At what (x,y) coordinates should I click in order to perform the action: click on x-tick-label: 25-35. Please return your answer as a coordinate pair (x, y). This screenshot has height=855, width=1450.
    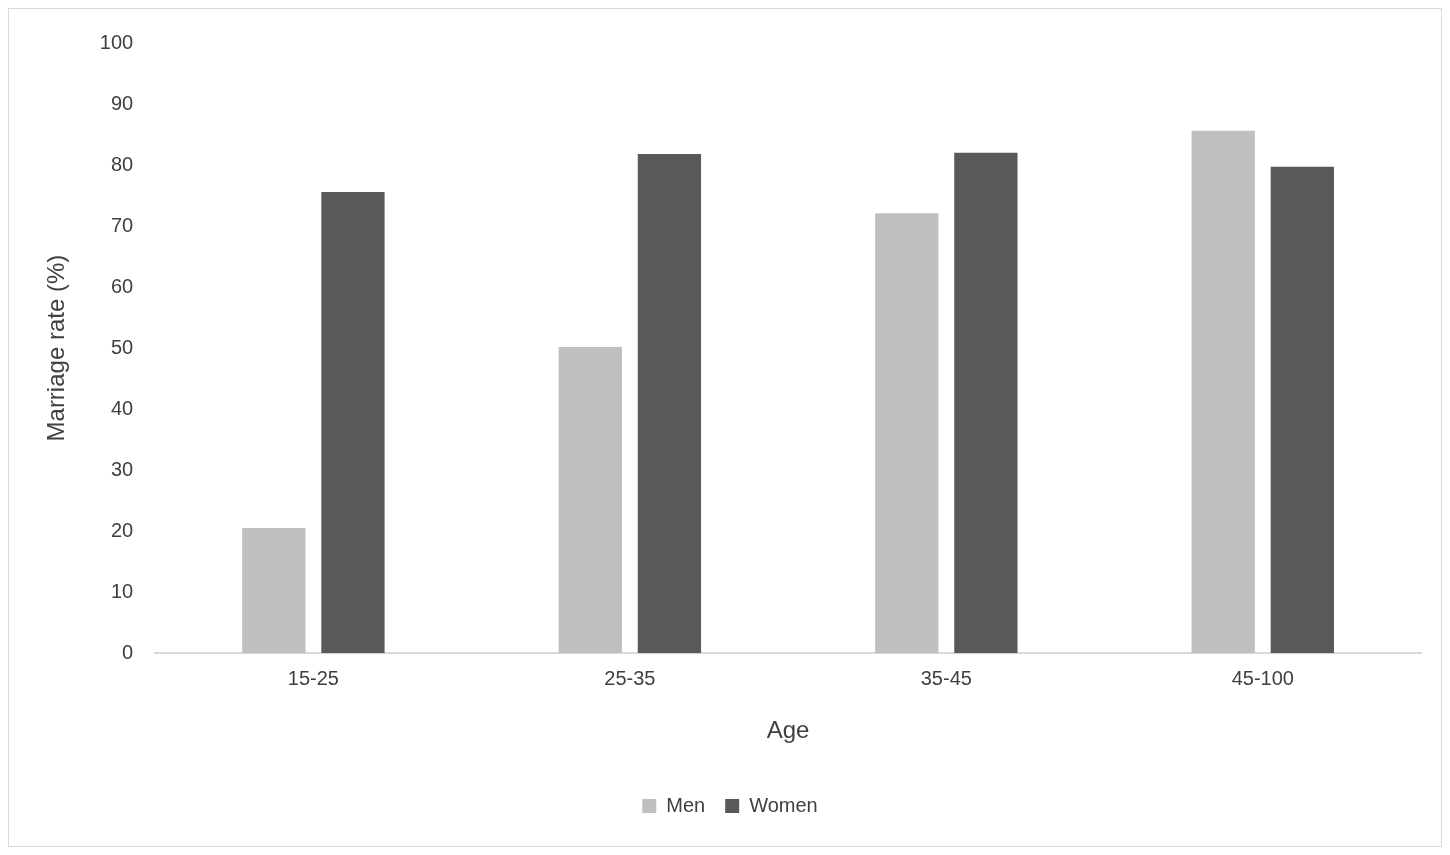
    Looking at the image, I should click on (630, 677).